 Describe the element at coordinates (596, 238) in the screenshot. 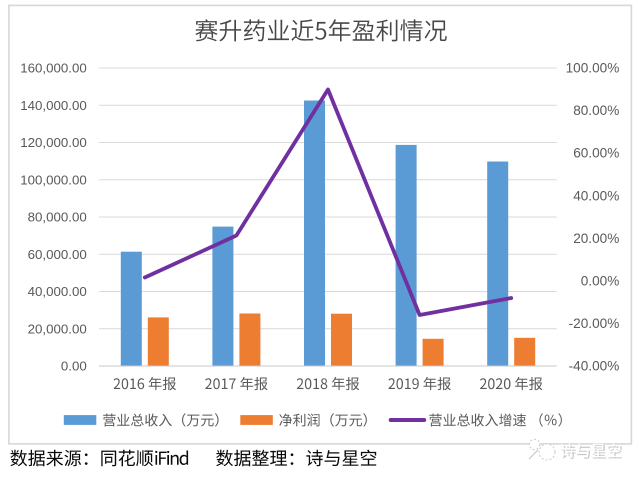

I see `svg-text: 20.00%` at that location.